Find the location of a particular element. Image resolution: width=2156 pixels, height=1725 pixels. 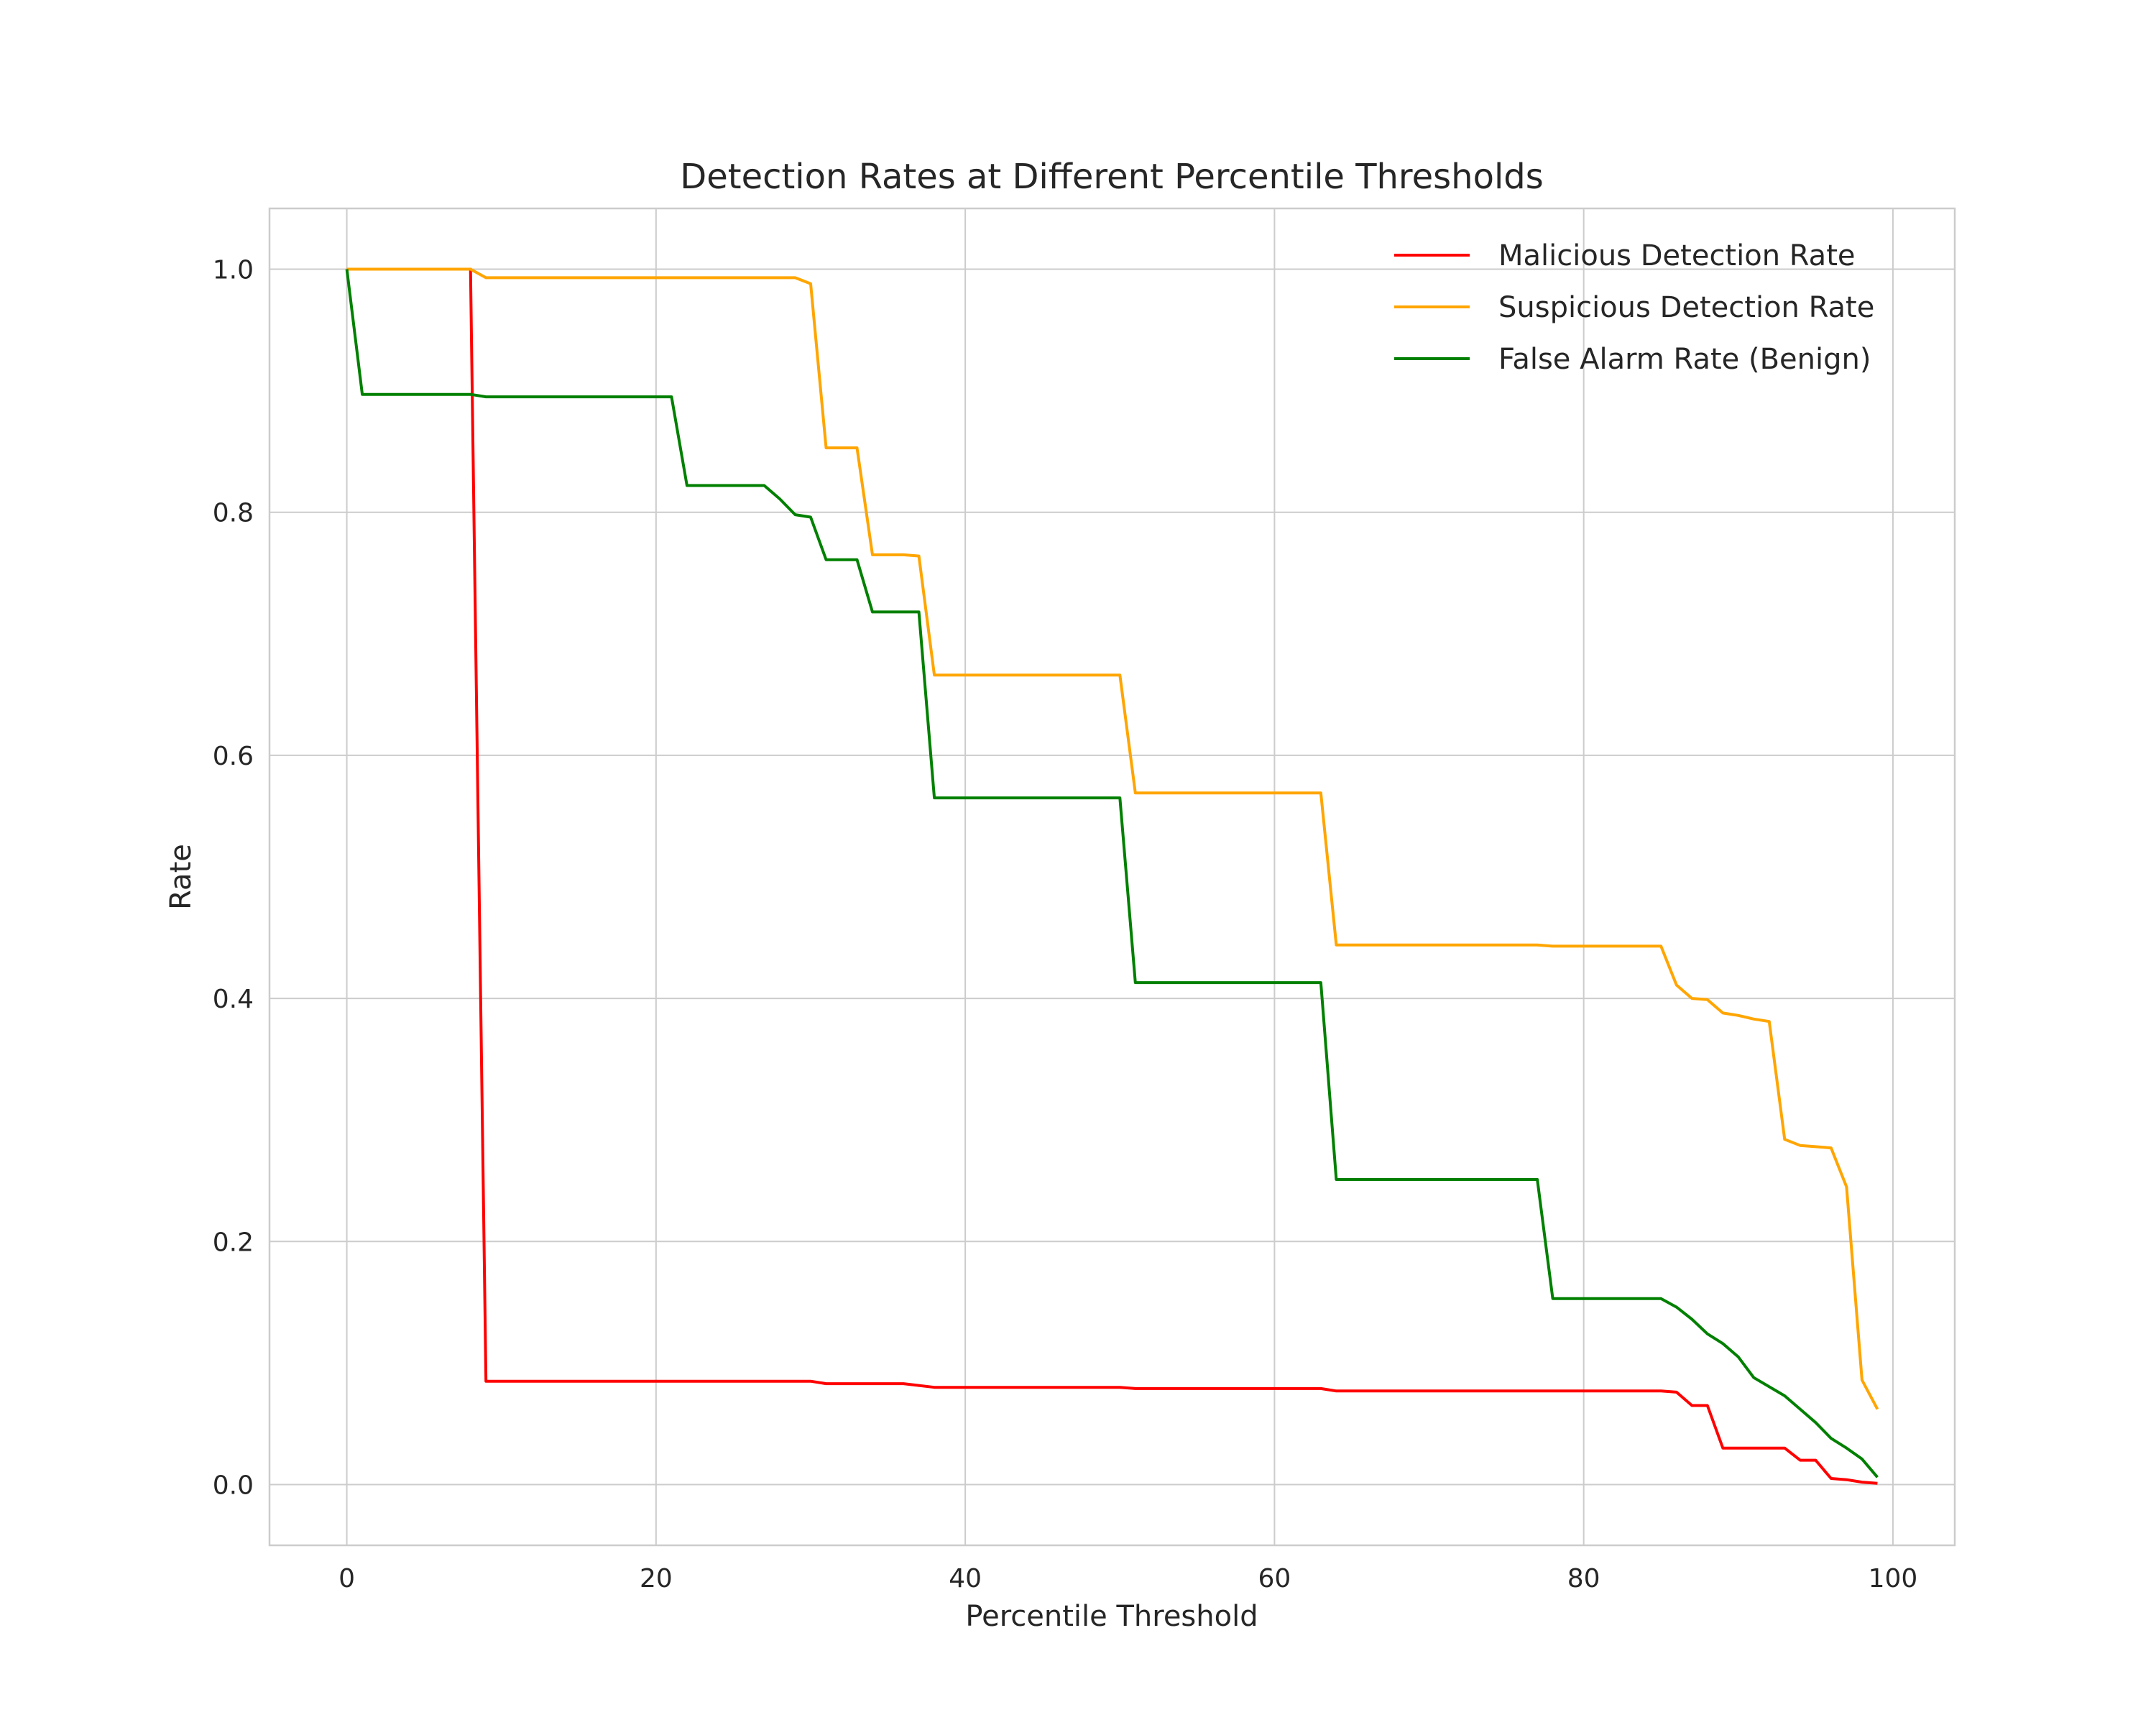

y-tick-label: 0.6 is located at coordinates (234, 756).